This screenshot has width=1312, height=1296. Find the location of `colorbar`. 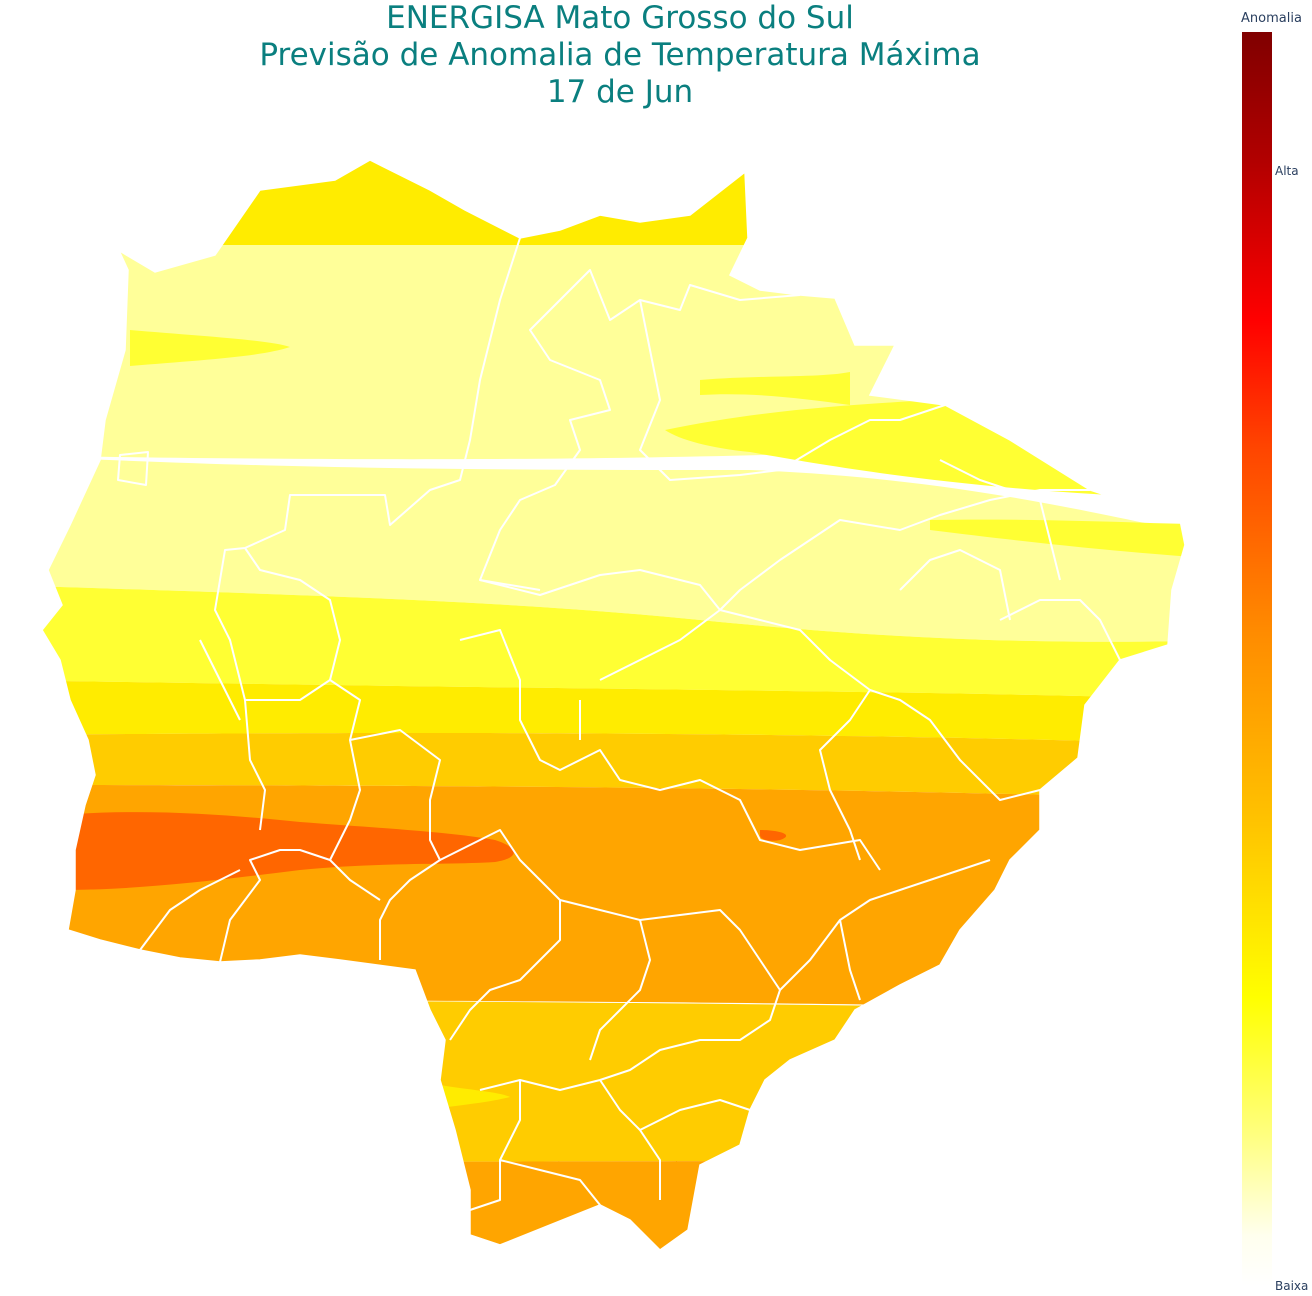

colorbar is located at coordinates (1257, 659).